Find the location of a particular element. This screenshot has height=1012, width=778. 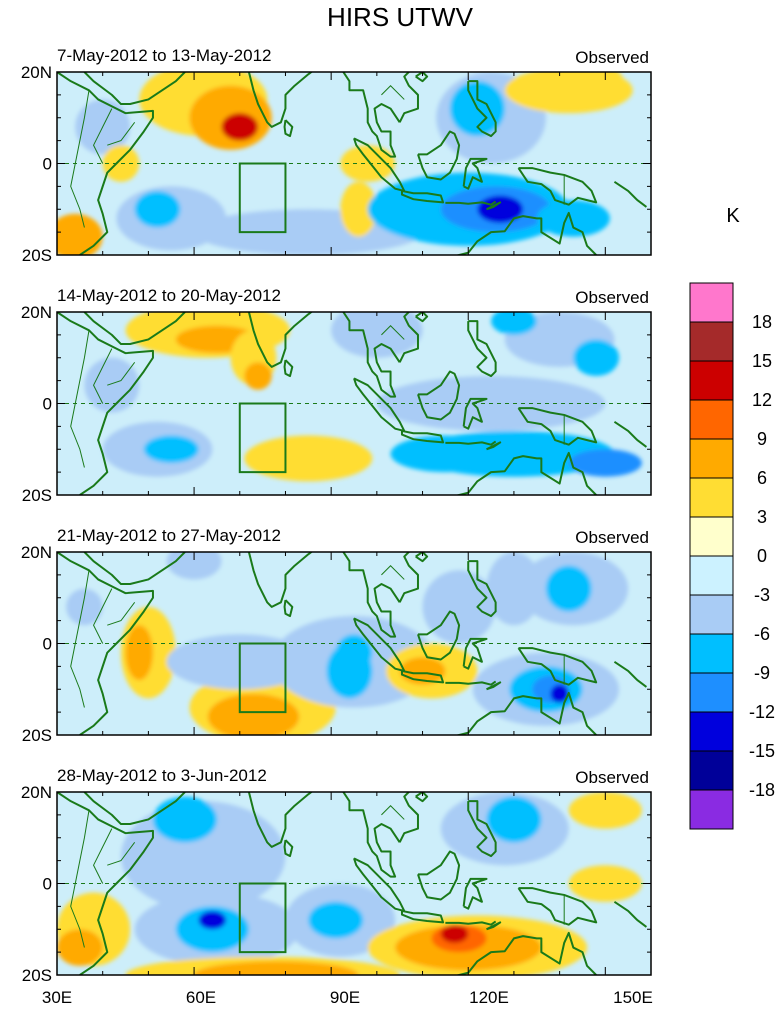

longitude-axis: 30E 60E 90E 120E 150E is located at coordinates (347, 997).